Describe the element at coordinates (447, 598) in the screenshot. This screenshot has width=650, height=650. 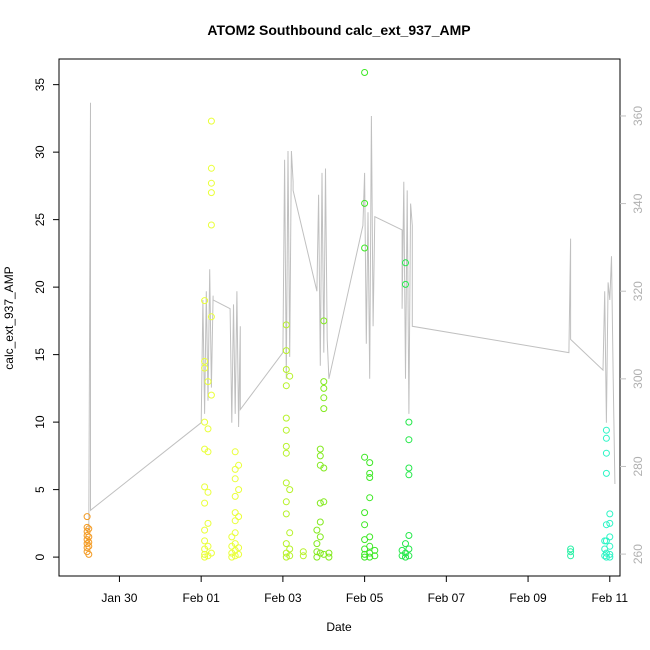
I see `x-tick-label: Feb 07` at that location.